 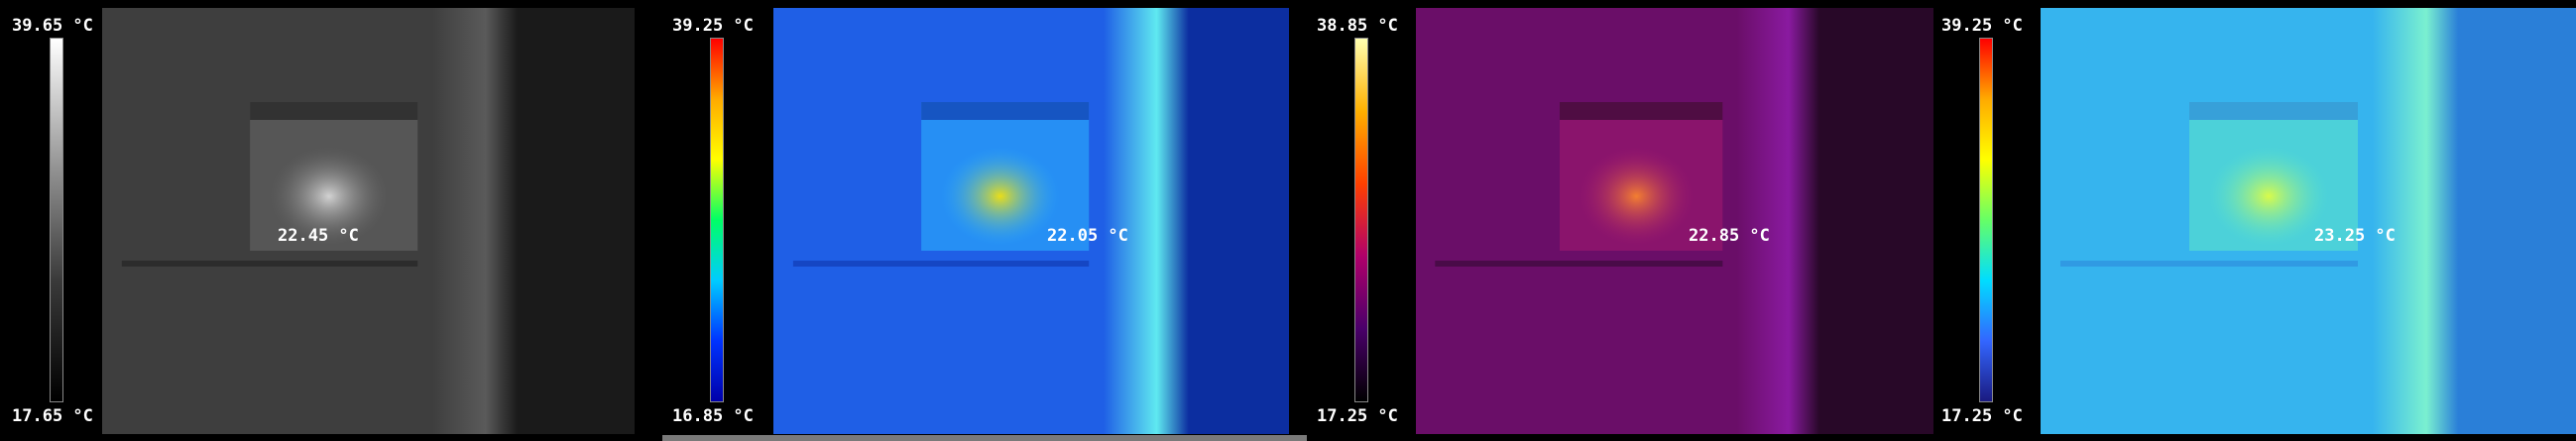 What do you see at coordinates (1357, 26) in the screenshot?
I see `scale-max-label: 38.85 °C` at bounding box center [1357, 26].